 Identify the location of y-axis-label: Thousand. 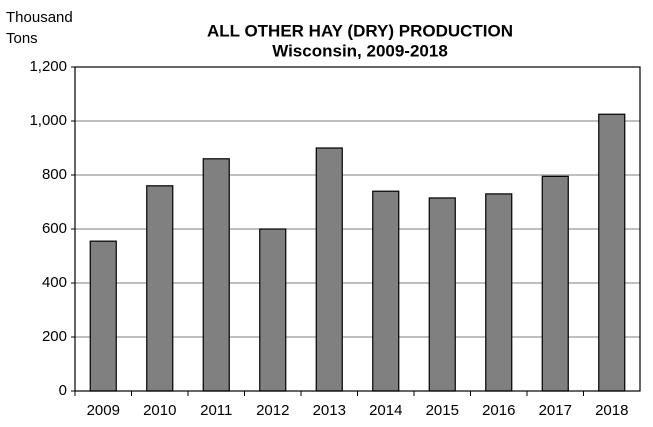
(39, 17).